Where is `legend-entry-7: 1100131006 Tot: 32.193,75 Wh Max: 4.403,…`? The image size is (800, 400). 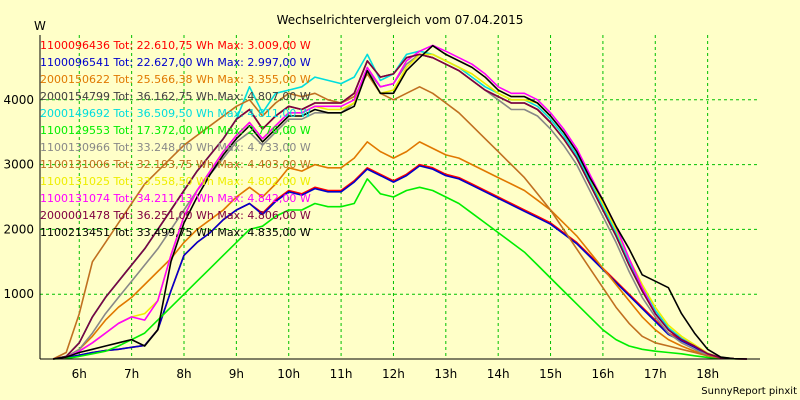 legend-entry-7: 1100131006 Tot: 32.193,75 Wh Max: 4.403,… is located at coordinates (175, 164).